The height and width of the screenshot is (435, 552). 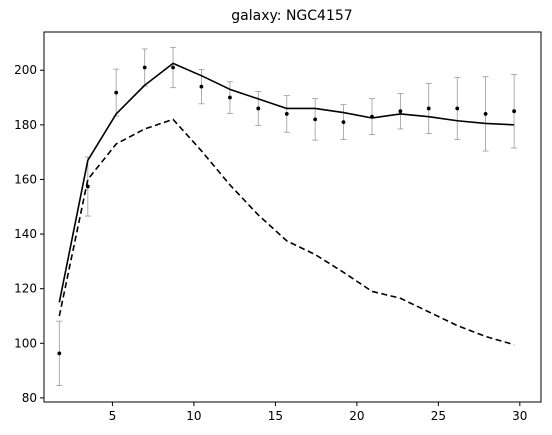 What do you see at coordinates (438, 416) in the screenshot?
I see `x-tick-label: 25` at bounding box center [438, 416].